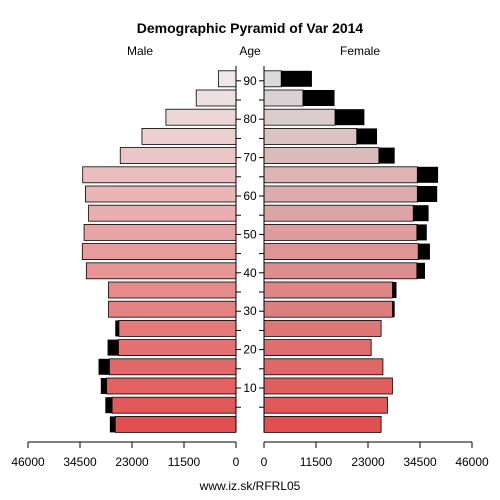 This screenshot has height=500, width=500. I want to click on age-tick-label-30: 30, so click(250, 311).